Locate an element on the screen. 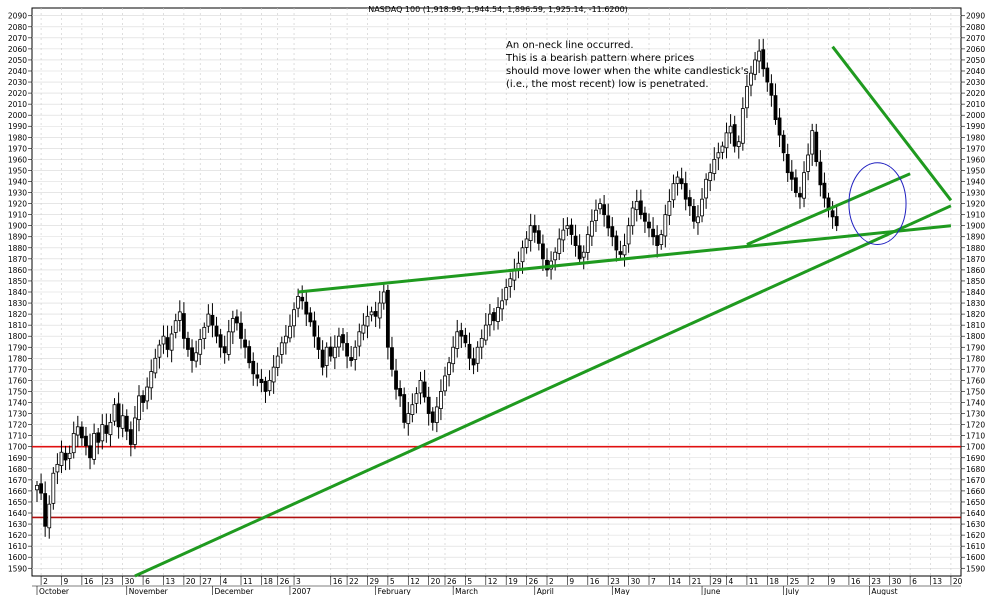  y-tick-label-left: 1600 is located at coordinates (17, 557).